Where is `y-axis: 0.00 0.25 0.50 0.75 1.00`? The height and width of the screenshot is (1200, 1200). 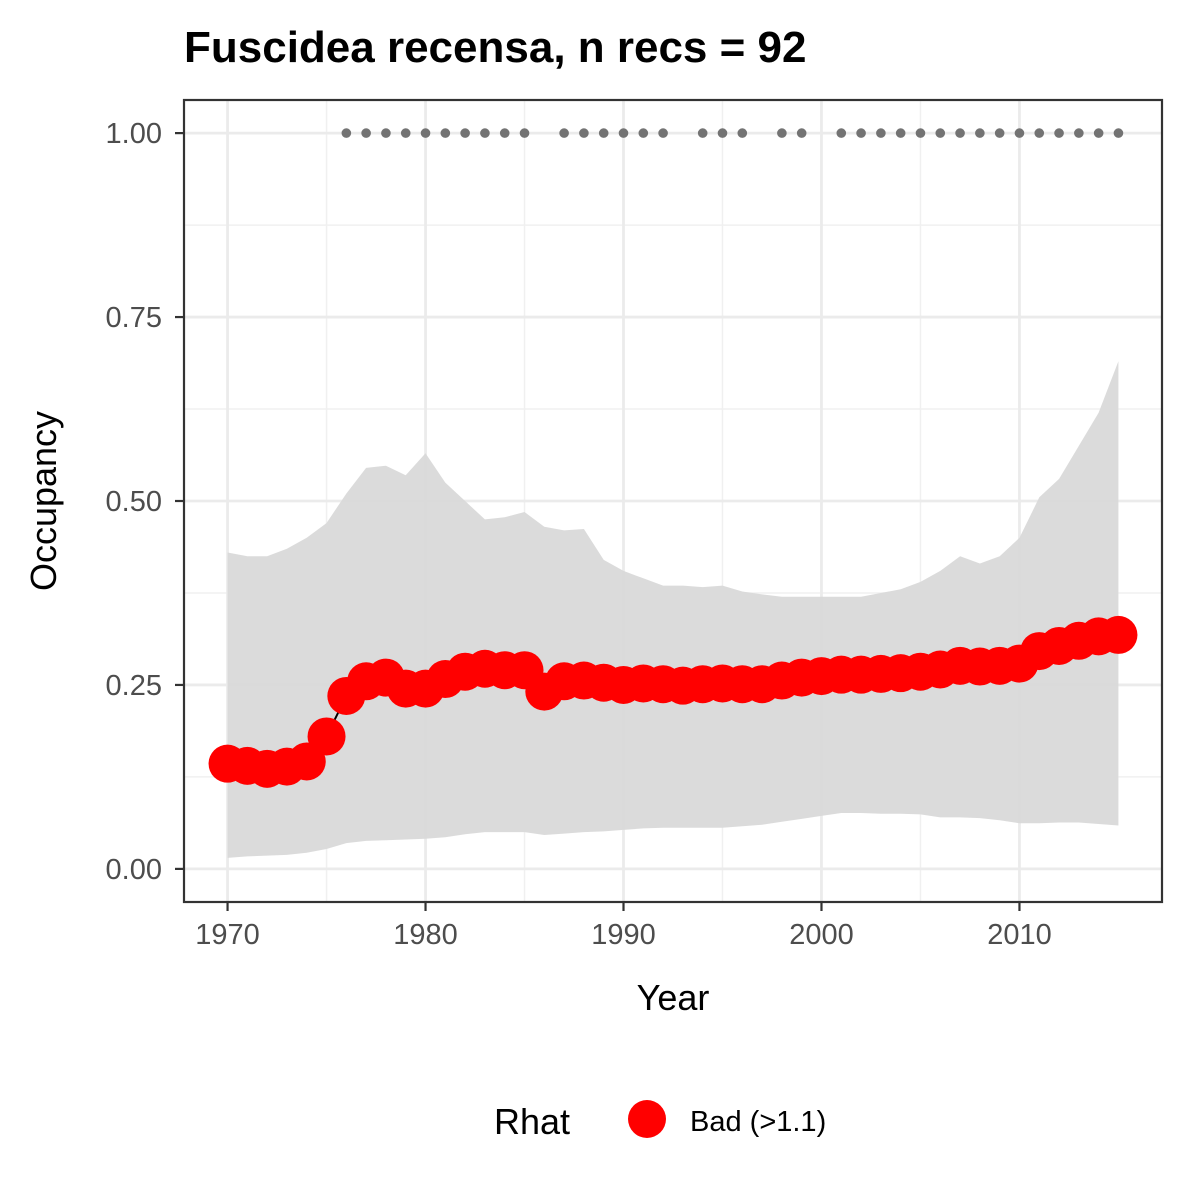 y-axis: 0.00 0.25 0.50 0.75 1.00 is located at coordinates (145, 502).